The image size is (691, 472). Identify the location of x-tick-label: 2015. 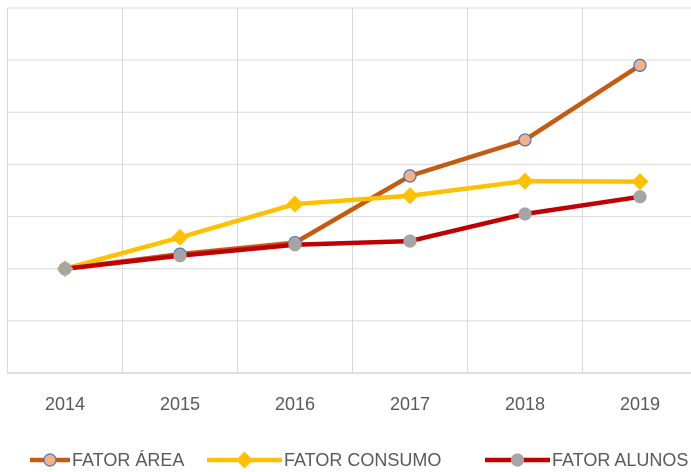
(180, 404).